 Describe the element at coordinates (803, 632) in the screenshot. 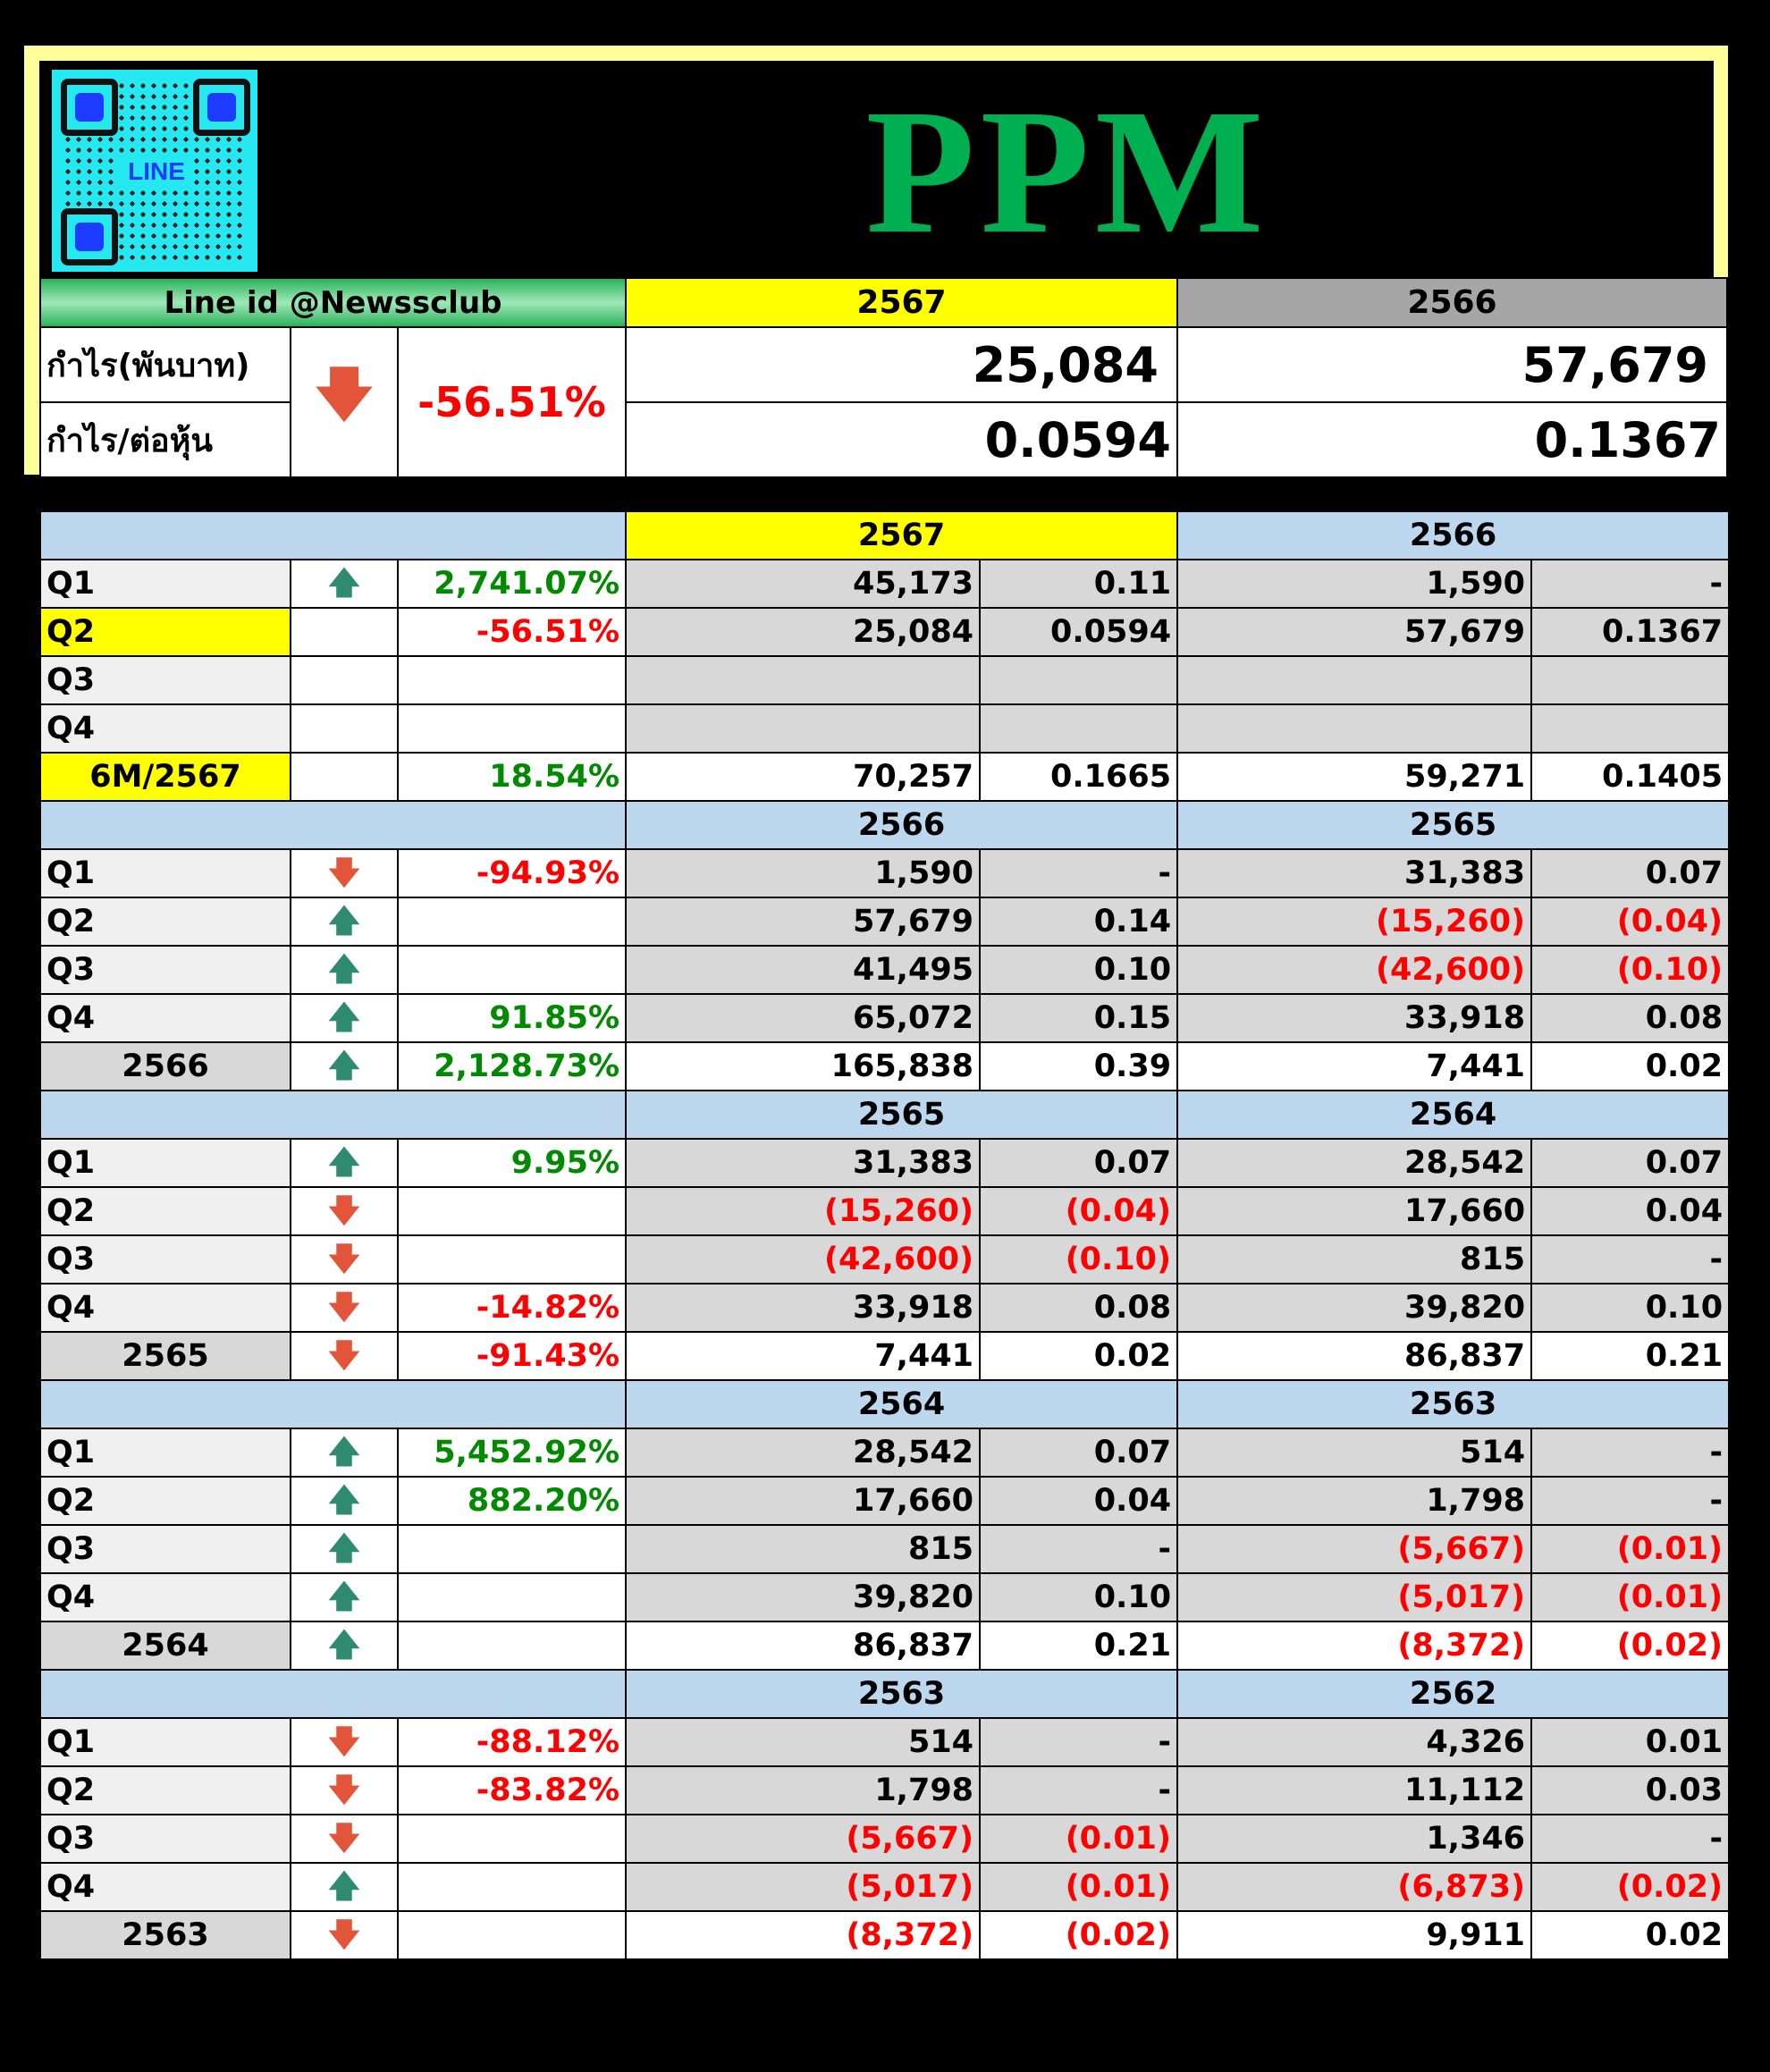

I see `profit-year-a: 25,084` at that location.